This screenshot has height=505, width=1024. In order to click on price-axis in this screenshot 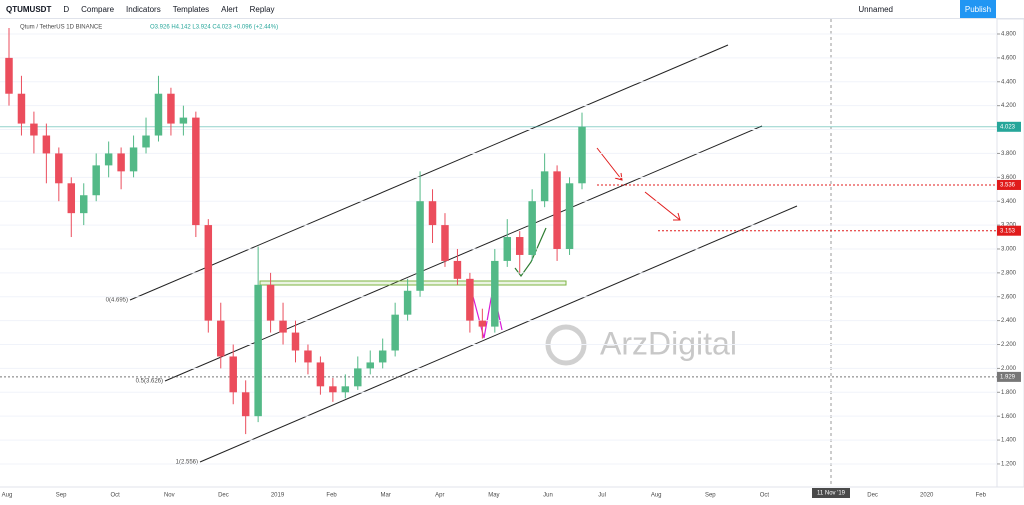, I will do `click(1010, 253)`.